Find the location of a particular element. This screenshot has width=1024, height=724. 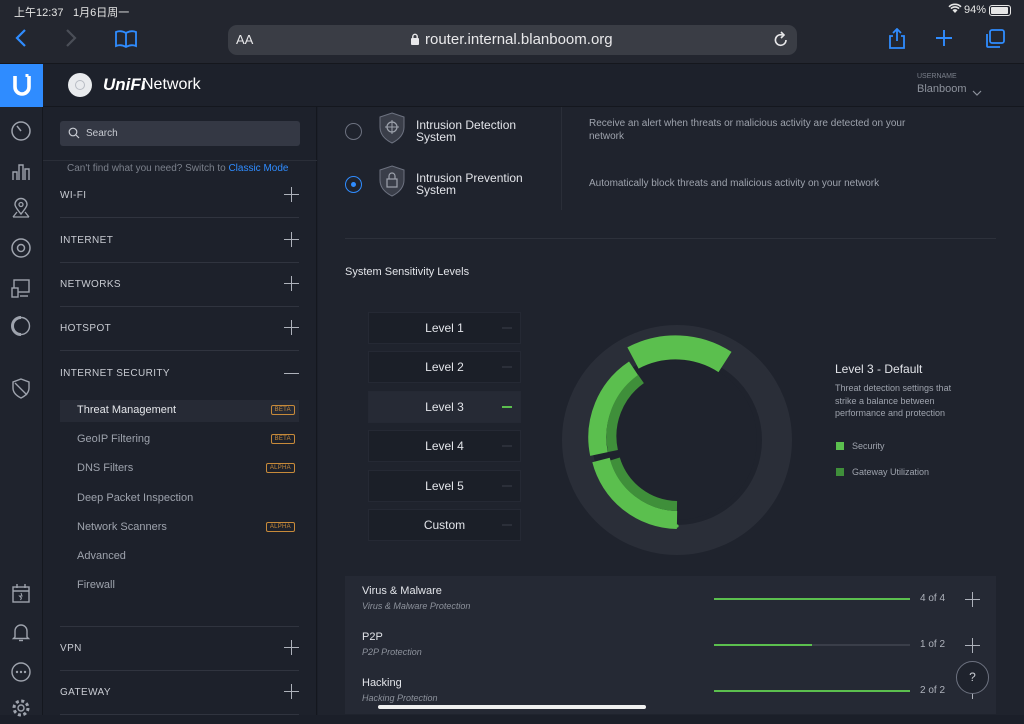

ips-shield-icon is located at coordinates (392, 181).